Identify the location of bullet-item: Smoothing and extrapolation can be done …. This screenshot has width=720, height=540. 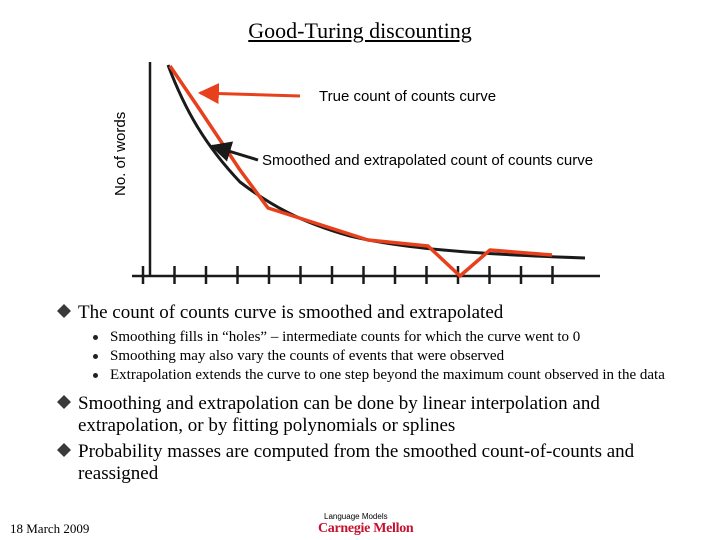
(376, 415).